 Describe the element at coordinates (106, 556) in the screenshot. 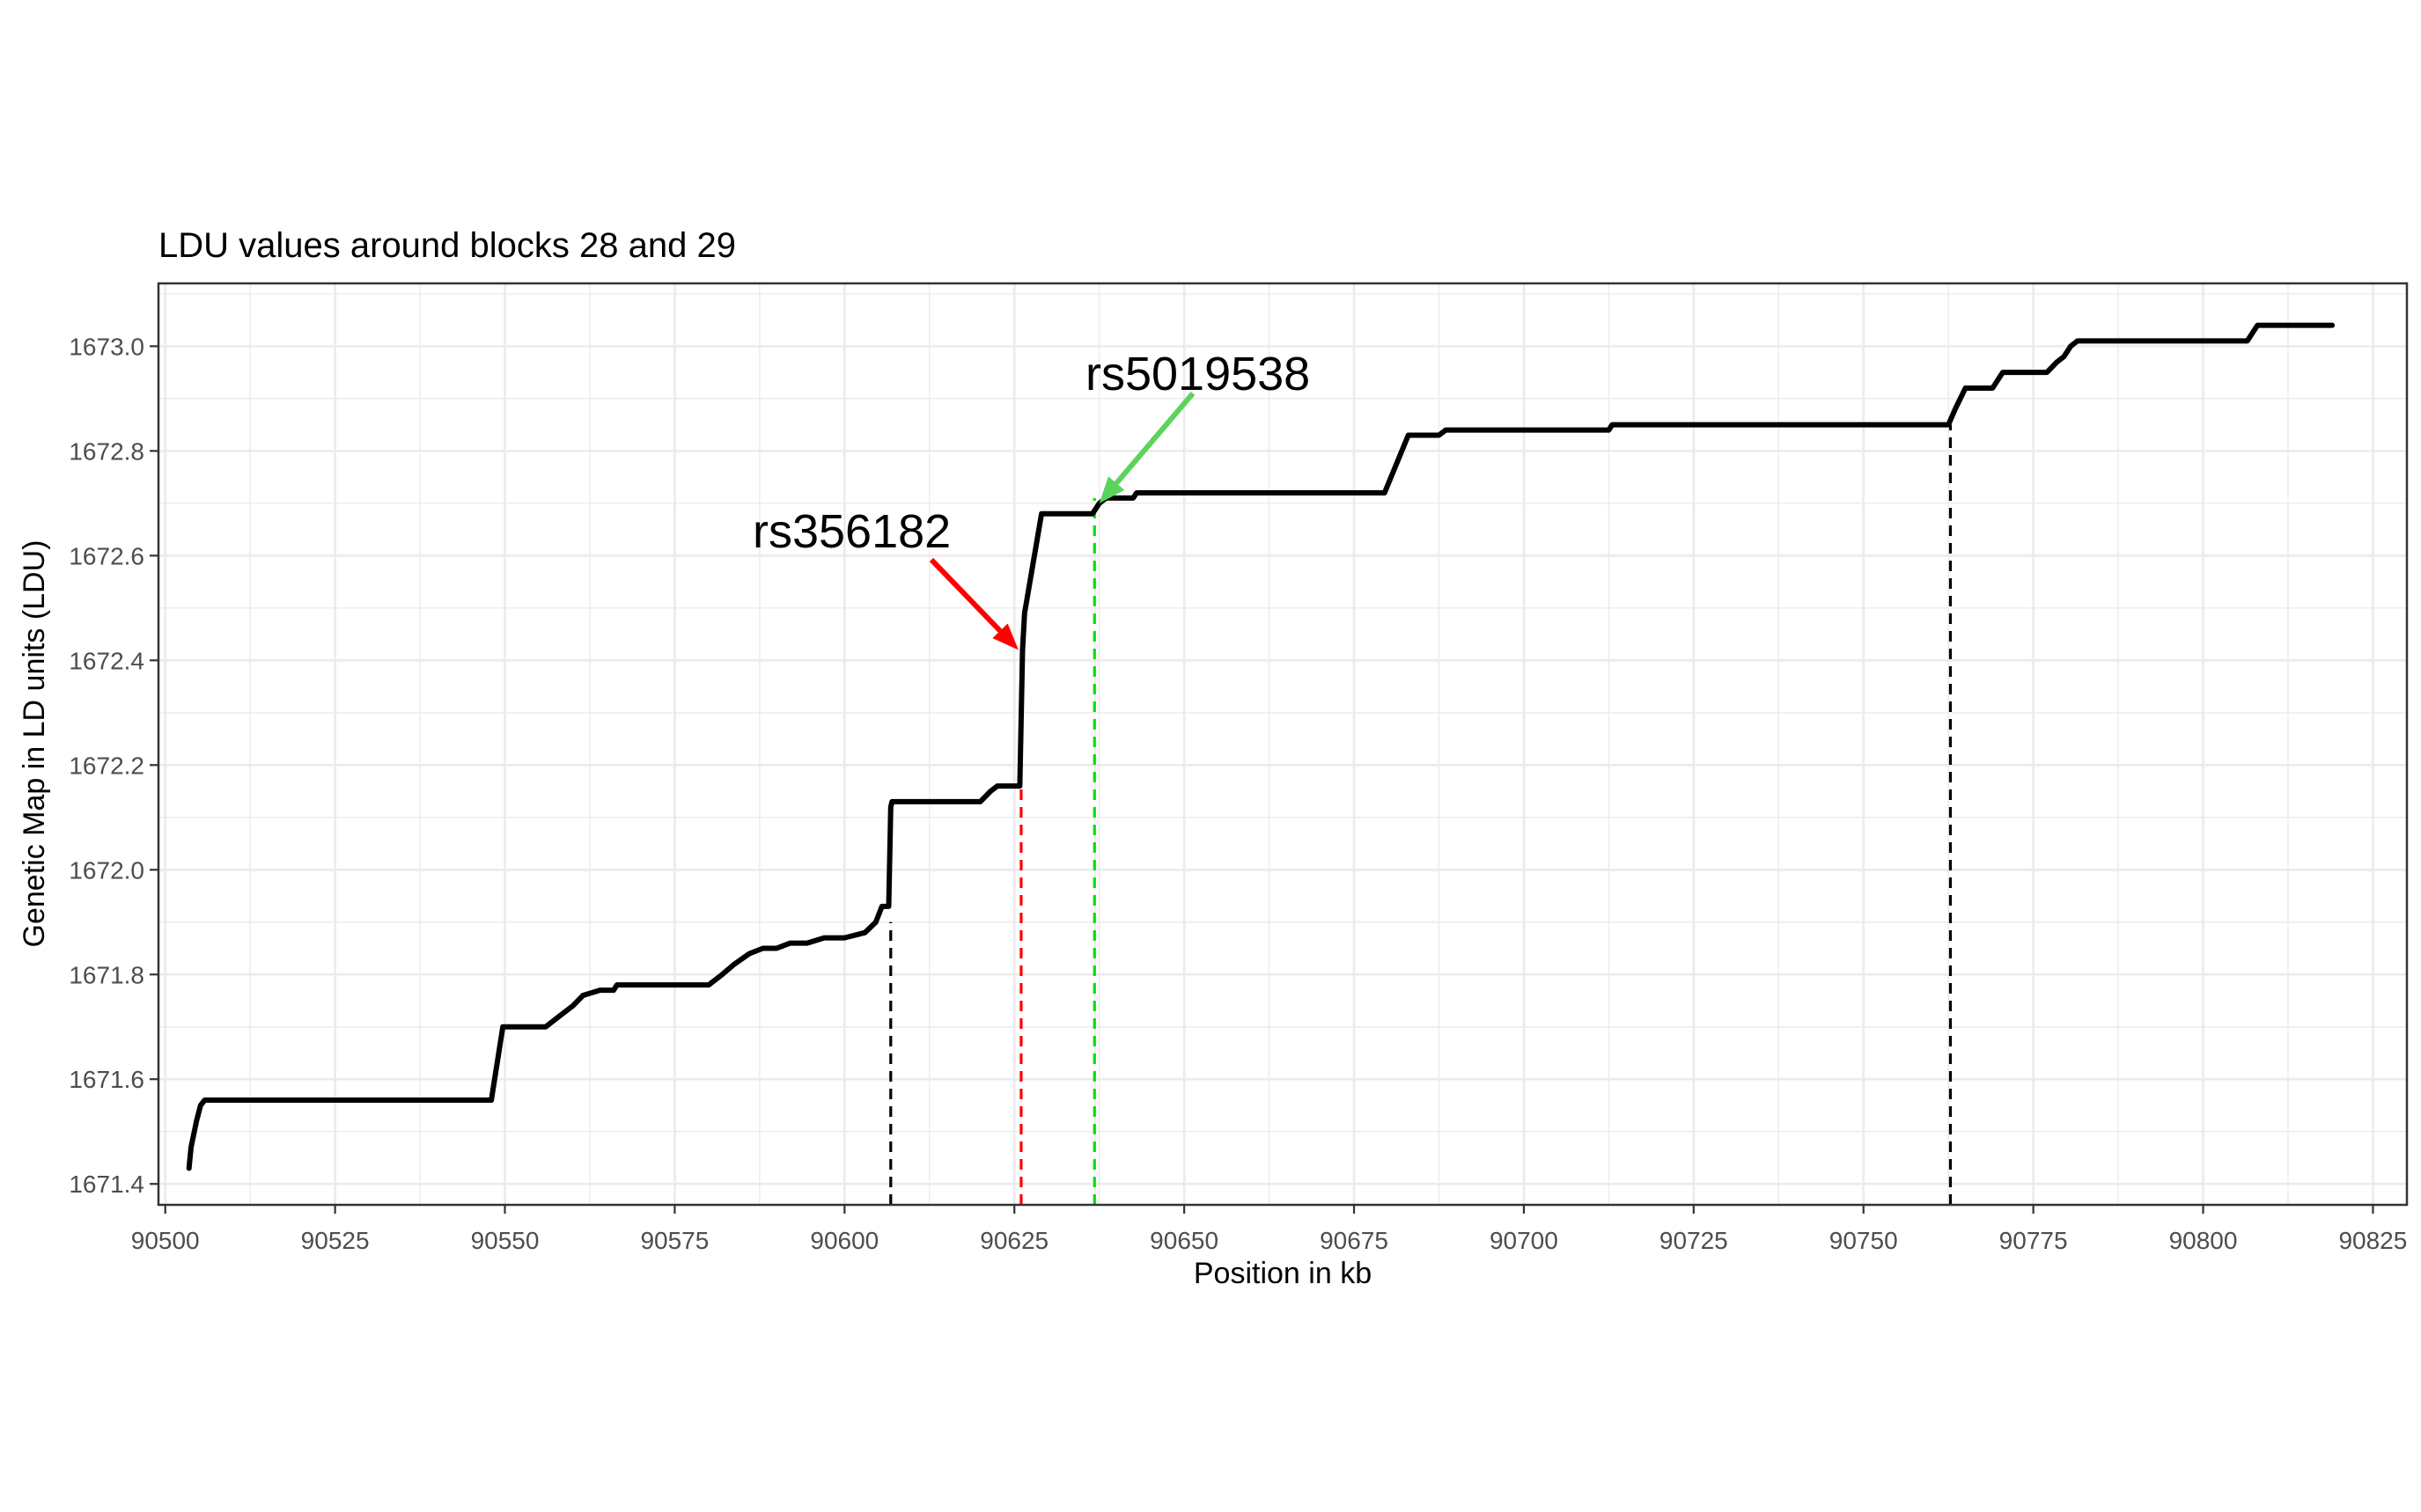

I see `y-tick-label: 1672.6` at that location.